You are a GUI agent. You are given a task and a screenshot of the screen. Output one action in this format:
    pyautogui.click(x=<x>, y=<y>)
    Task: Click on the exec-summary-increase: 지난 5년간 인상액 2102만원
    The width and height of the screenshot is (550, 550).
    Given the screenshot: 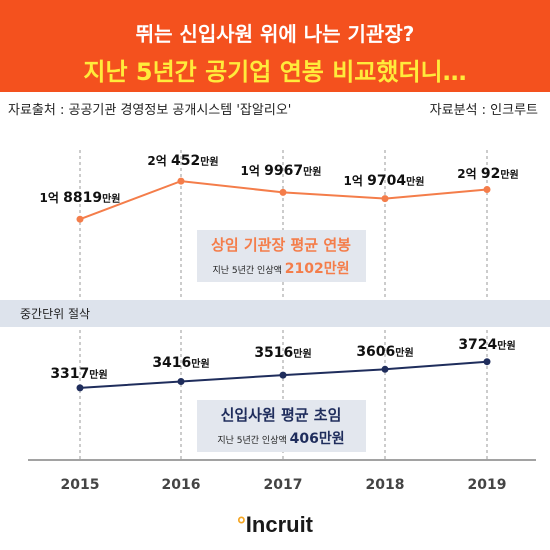 What is the action you would take?
    pyautogui.click(x=280, y=269)
    